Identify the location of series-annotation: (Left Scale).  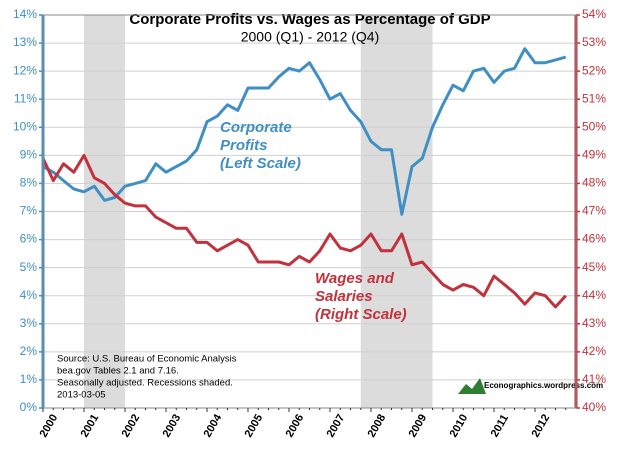
(260, 163).